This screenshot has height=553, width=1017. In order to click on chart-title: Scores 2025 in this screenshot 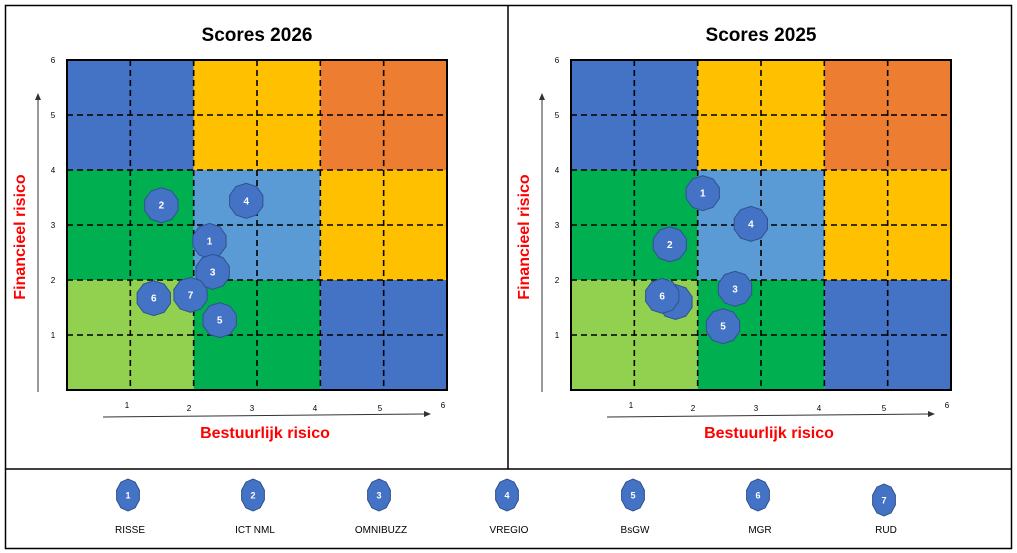, I will do `click(761, 35)`.